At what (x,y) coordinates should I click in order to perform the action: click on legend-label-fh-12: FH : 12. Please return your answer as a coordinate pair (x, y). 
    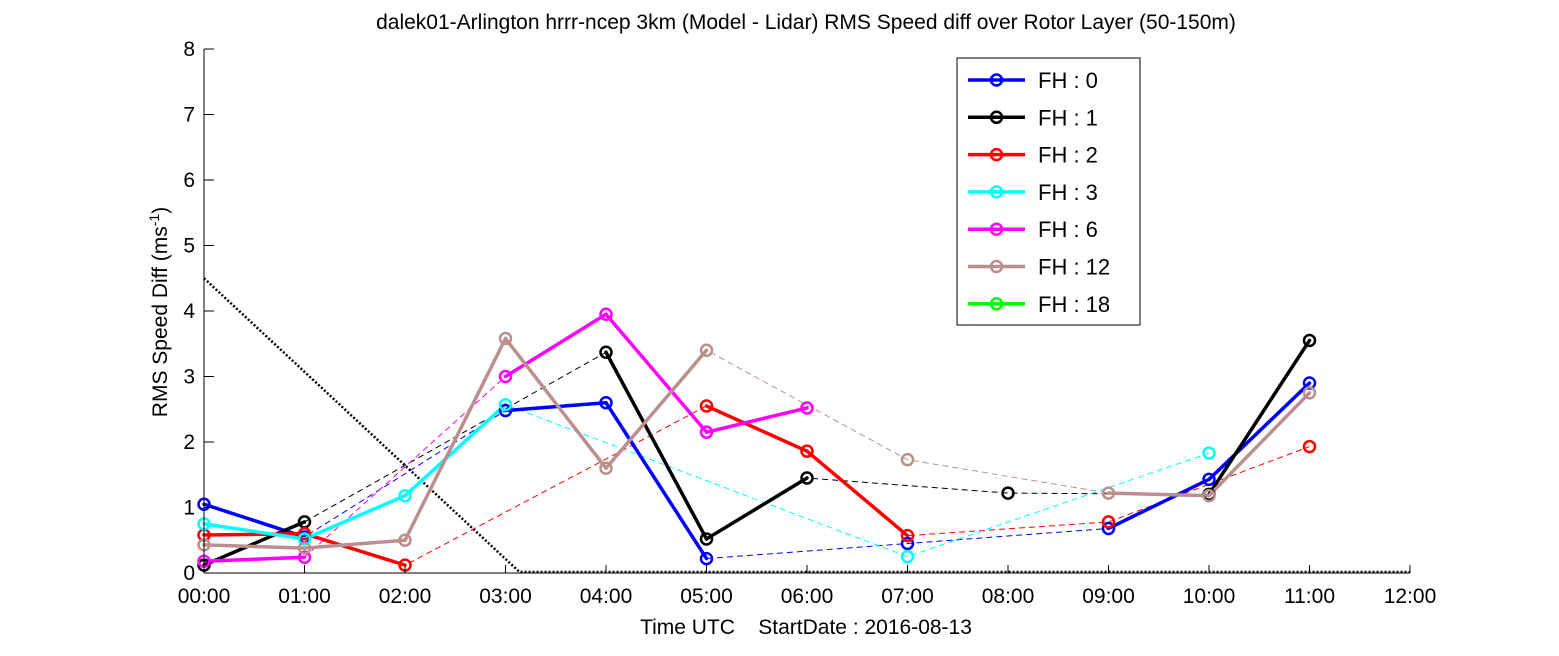
    Looking at the image, I should click on (1074, 267).